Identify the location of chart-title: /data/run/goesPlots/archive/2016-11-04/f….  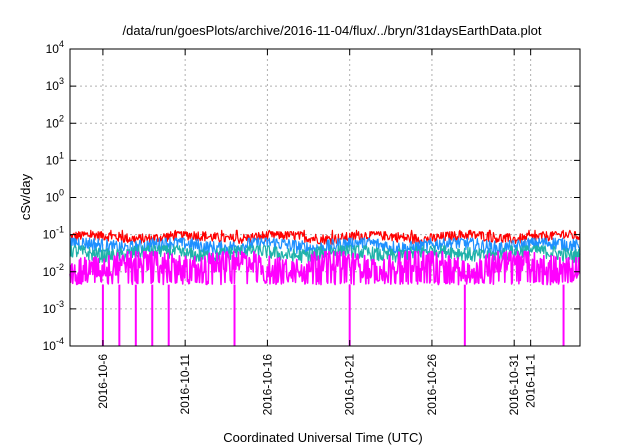
(332, 30).